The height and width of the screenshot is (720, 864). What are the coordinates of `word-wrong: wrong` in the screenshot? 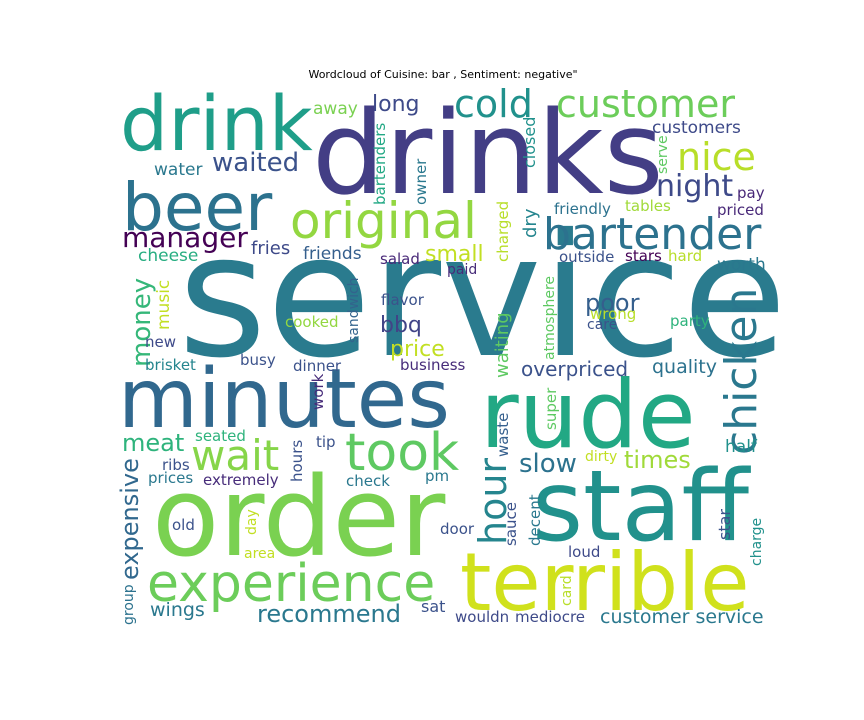 It's located at (613, 314).